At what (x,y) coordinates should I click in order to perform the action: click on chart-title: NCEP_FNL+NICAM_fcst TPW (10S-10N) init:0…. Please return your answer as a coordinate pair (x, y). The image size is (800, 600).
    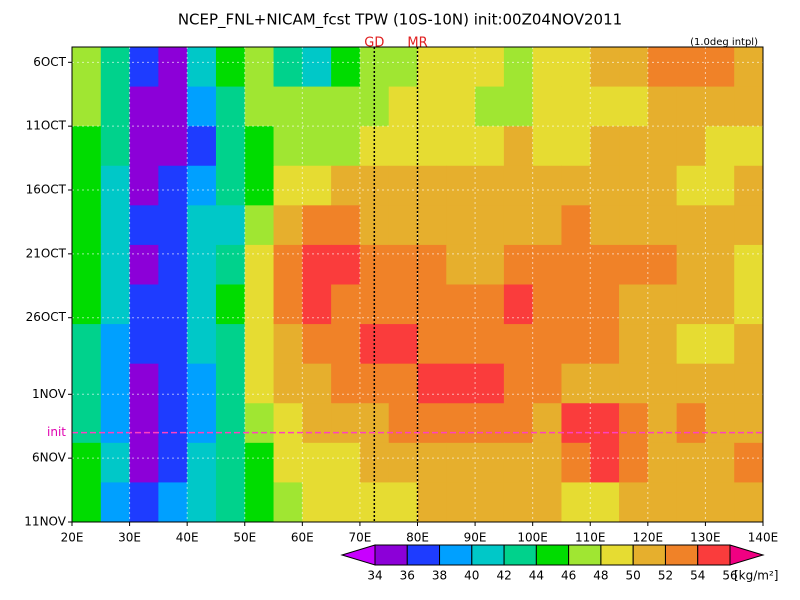
    Looking at the image, I should click on (400, 20).